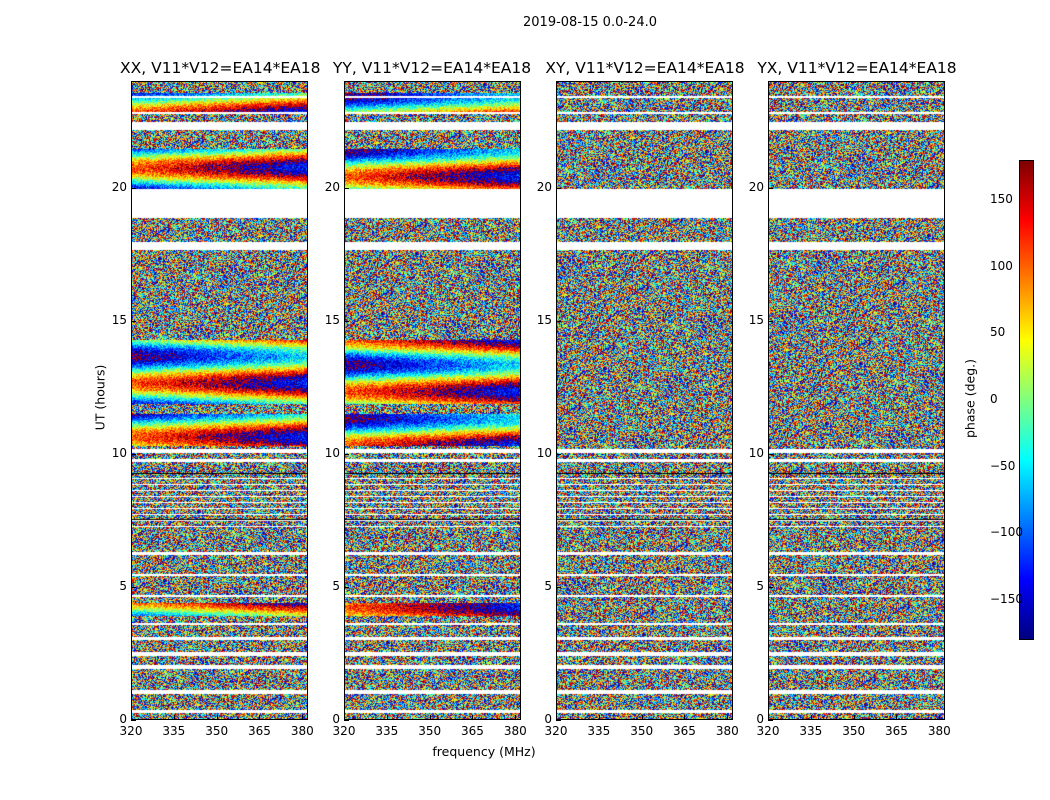 The height and width of the screenshot is (800, 1050). Describe the element at coordinates (760, 585) in the screenshot. I see `y-tick-label-3-1: 5` at that location.